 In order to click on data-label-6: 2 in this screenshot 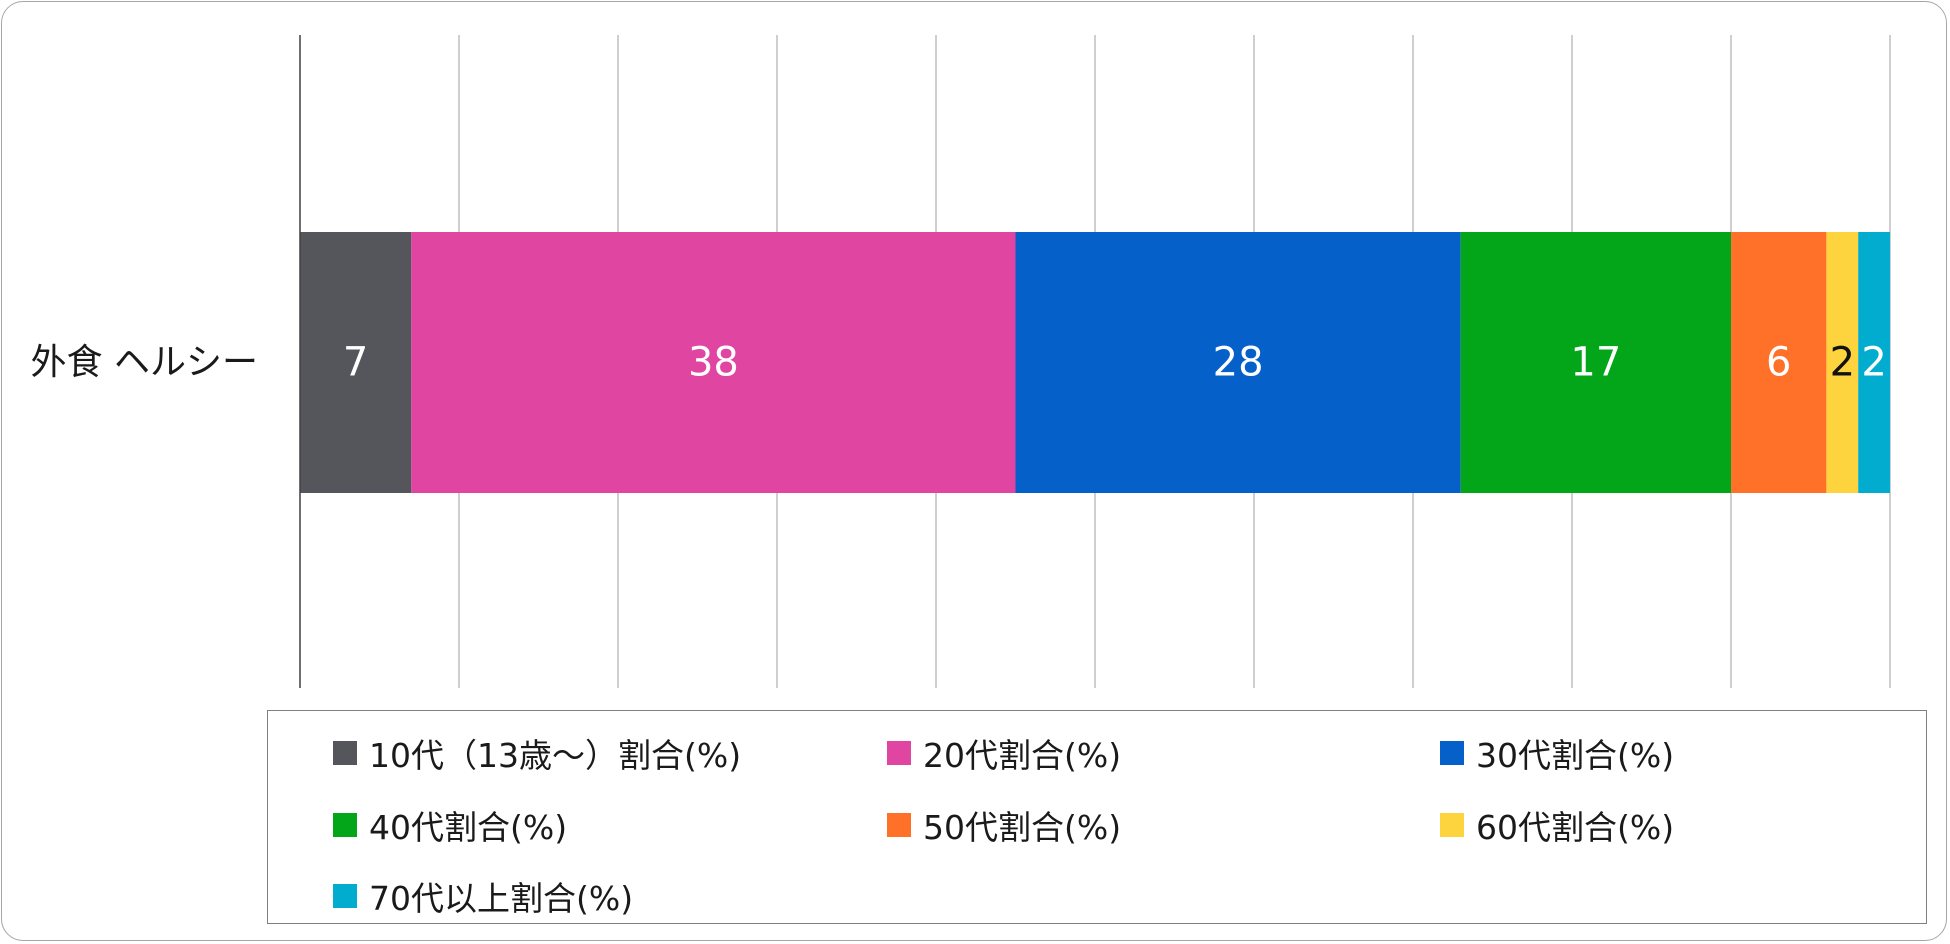, I will do `click(1842, 363)`.